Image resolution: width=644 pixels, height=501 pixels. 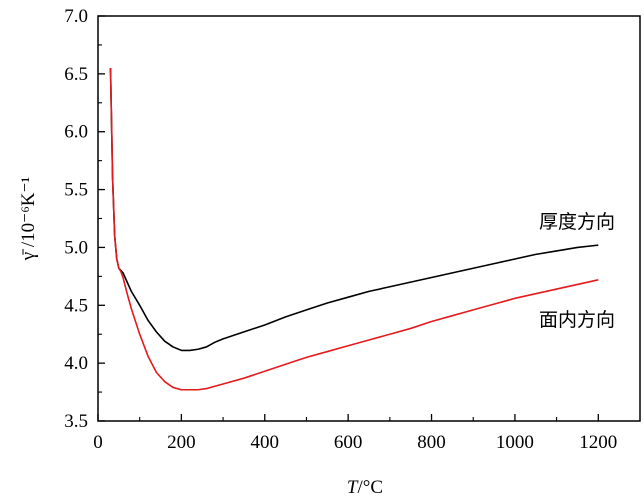 I want to click on y-tick-label: 5.0, so click(x=76, y=247).